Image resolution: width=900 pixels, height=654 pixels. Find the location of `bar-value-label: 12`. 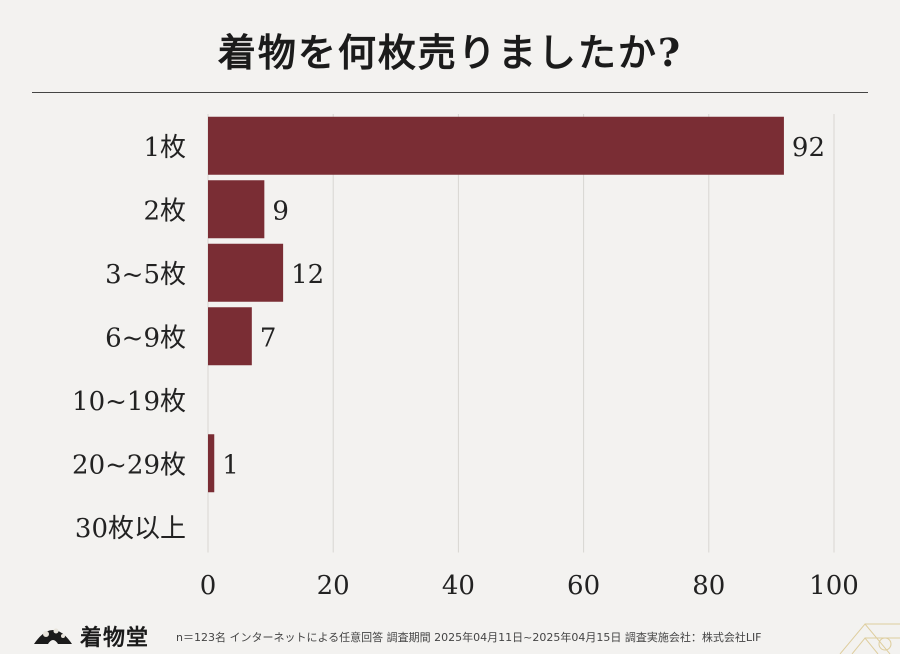

bar-value-label: 12 is located at coordinates (307, 275).